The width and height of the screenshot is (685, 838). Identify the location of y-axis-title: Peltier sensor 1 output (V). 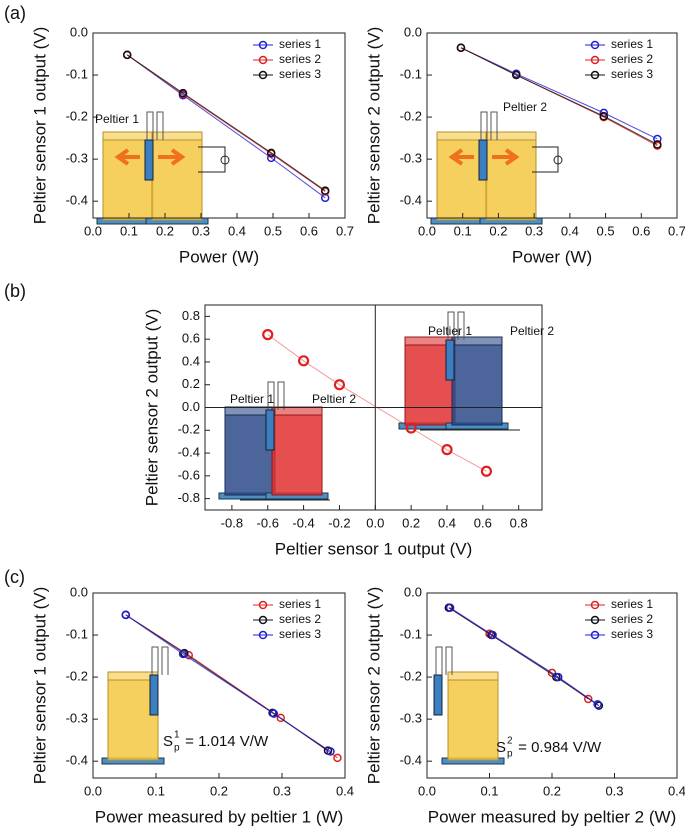
(39, 685).